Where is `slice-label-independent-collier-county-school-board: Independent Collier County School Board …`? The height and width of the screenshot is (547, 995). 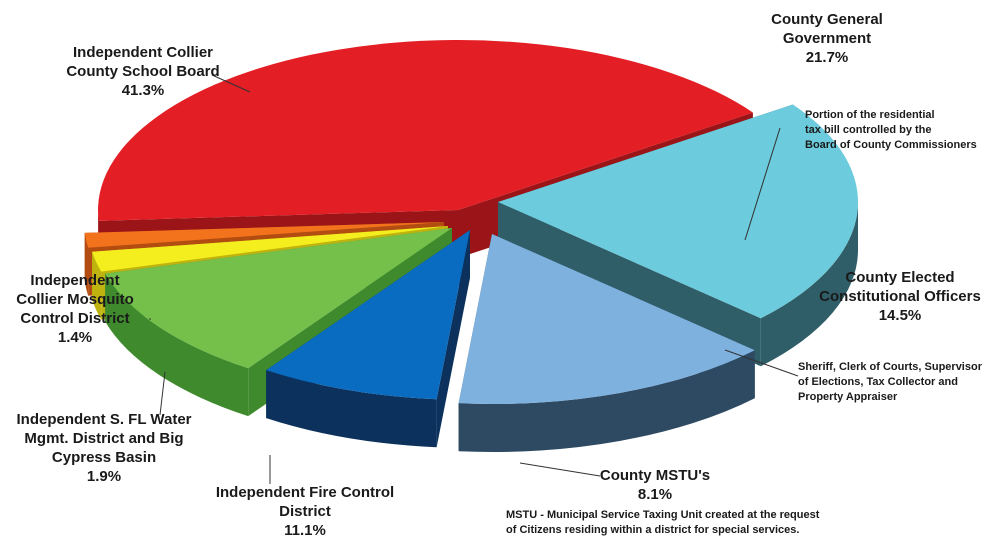 slice-label-independent-collier-county-school-board: Independent Collier County School Board … is located at coordinates (143, 71).